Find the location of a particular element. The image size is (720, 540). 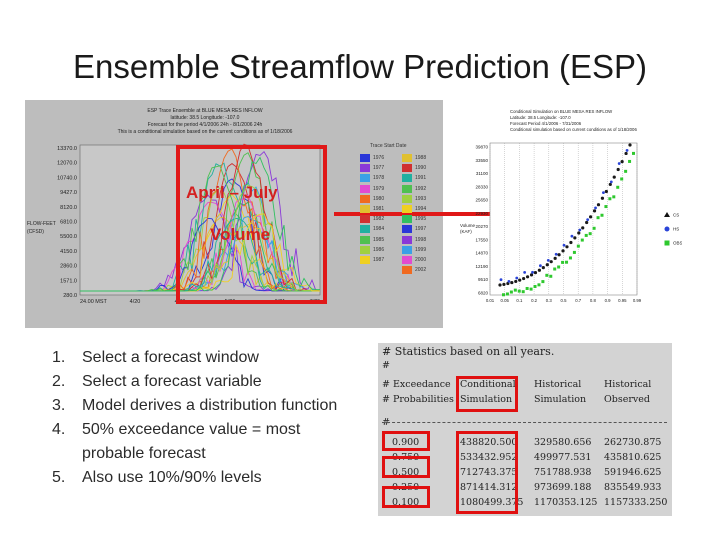

stats-col-head: # Probabilities is located at coordinates (418, 399).